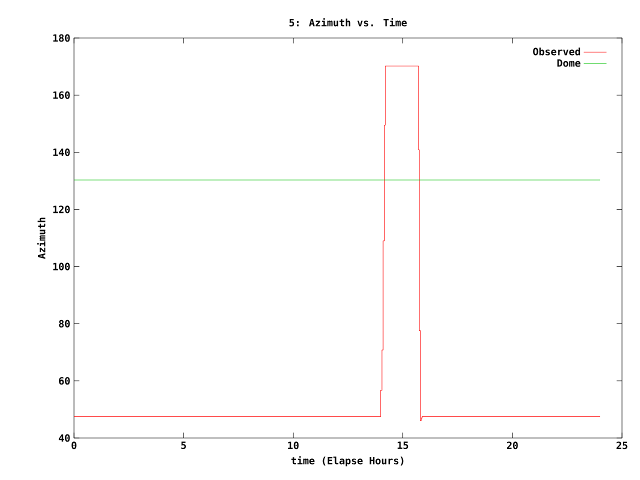 The width and height of the screenshot is (640, 480). Describe the element at coordinates (347, 461) in the screenshot. I see `x-axis-title: time (Elapse Hours)` at that location.